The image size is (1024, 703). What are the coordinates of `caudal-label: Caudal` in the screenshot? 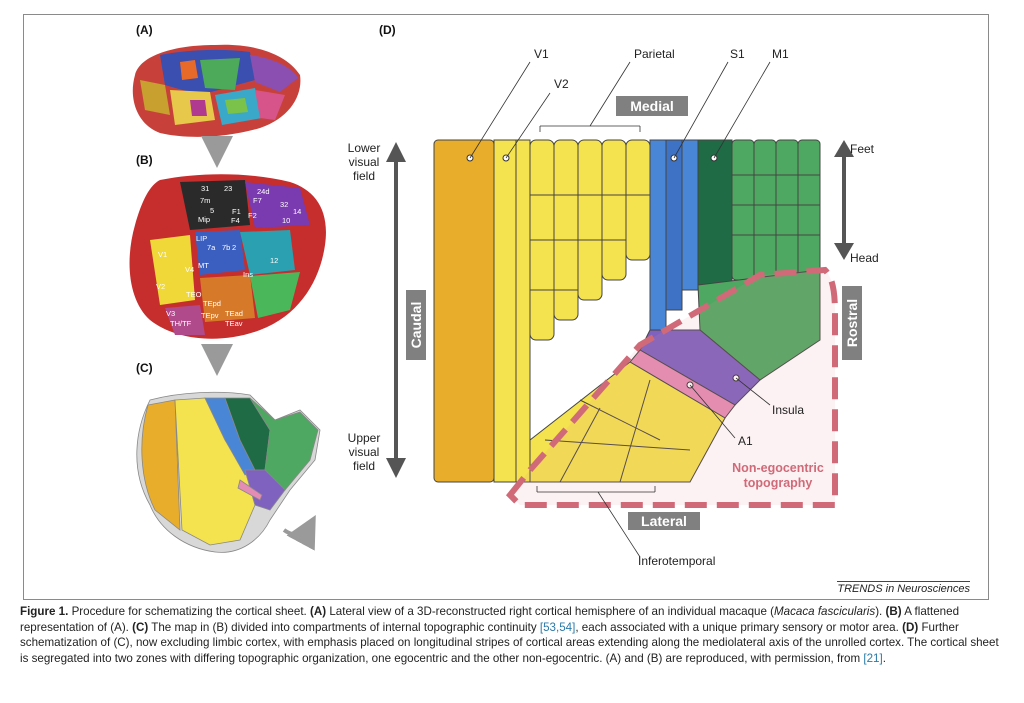 It's located at (416, 325).